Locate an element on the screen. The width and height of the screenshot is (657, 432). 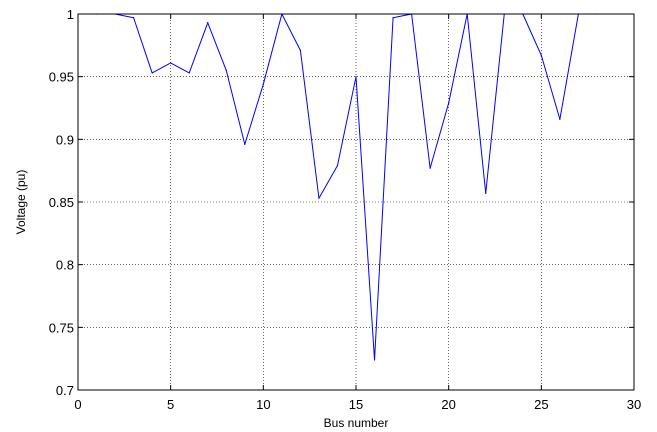
y-tick-label: 0.9 is located at coordinates (65, 139).